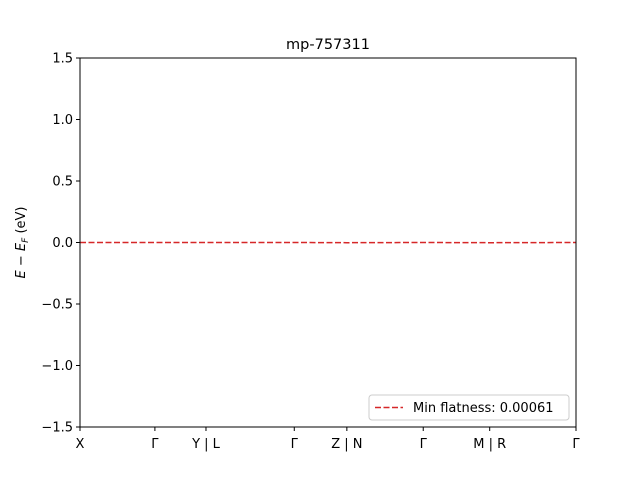 The image size is (640, 480). What do you see at coordinates (62, 120) in the screenshot?
I see `y-tick-label: 1.0` at bounding box center [62, 120].